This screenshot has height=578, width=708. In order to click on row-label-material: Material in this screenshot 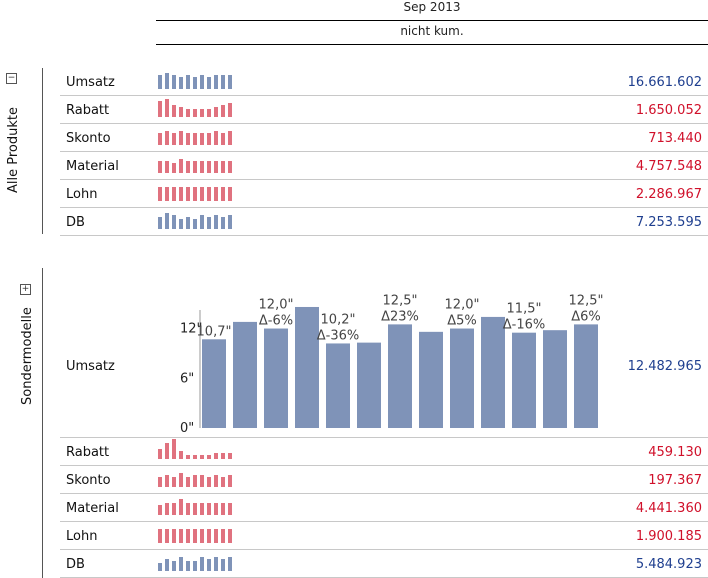, I will do `click(92, 508)`.